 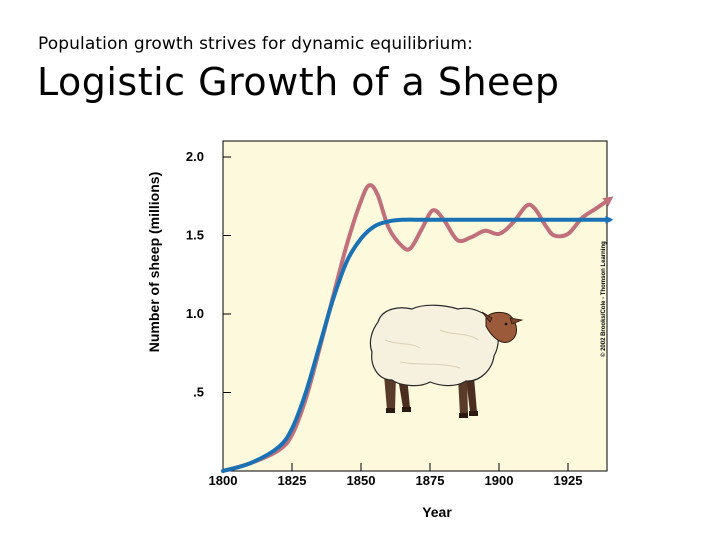 I want to click on y-axis-ticks: .5 1.0 1.5 2.0, so click(x=208, y=274).